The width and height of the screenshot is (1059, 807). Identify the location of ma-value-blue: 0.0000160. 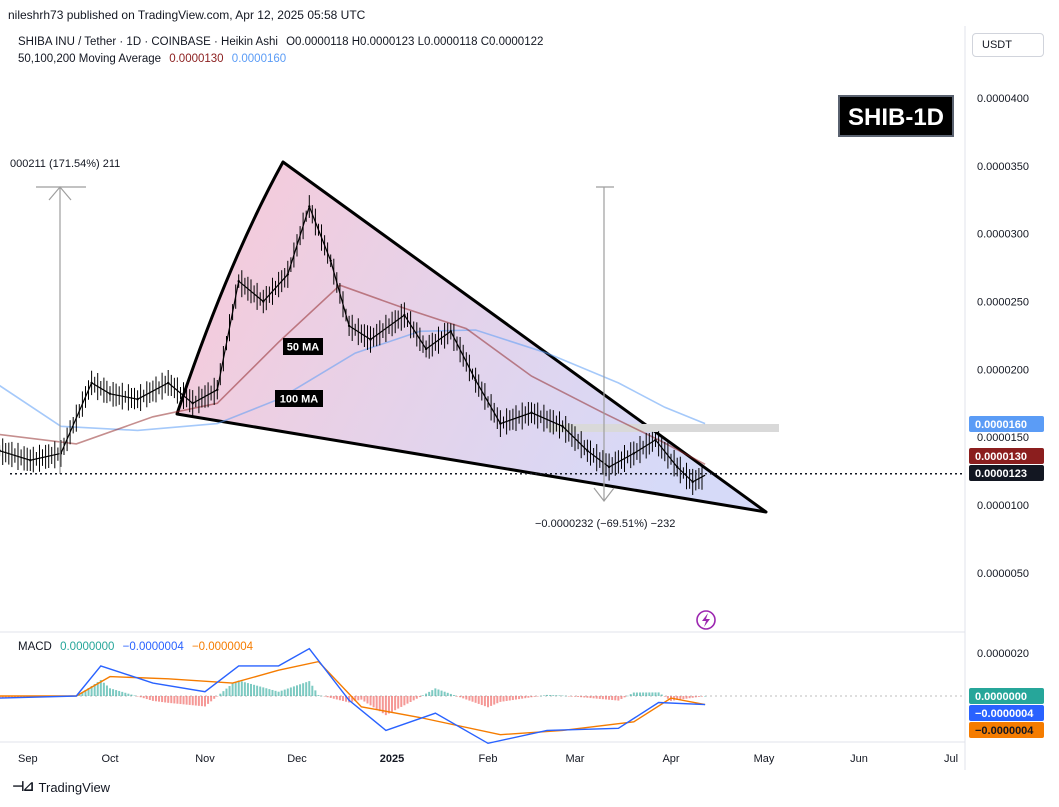
(259, 59).